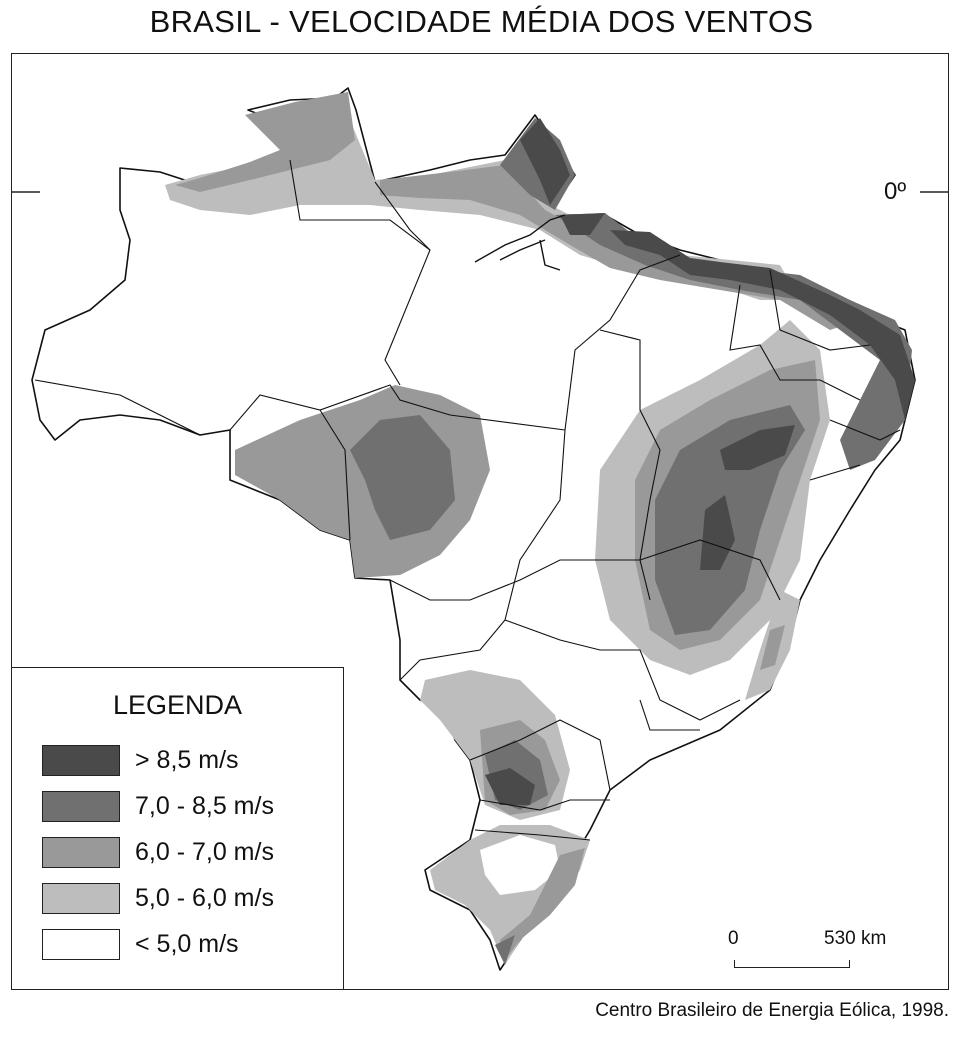 This screenshot has height=1038, width=963. I want to click on legend-label: > 8,5 m/s, so click(187, 759).